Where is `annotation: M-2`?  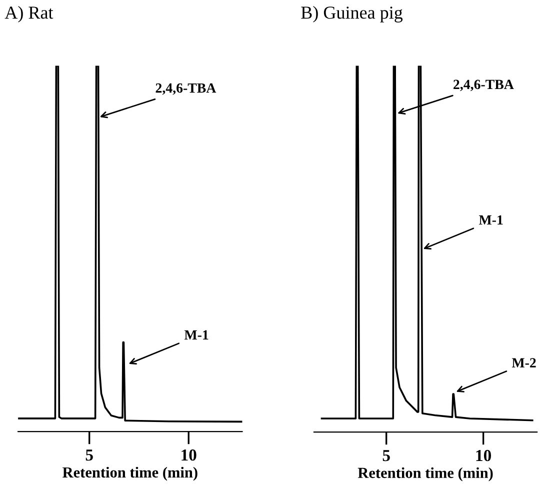
annotation: M-2 is located at coordinates (524, 363).